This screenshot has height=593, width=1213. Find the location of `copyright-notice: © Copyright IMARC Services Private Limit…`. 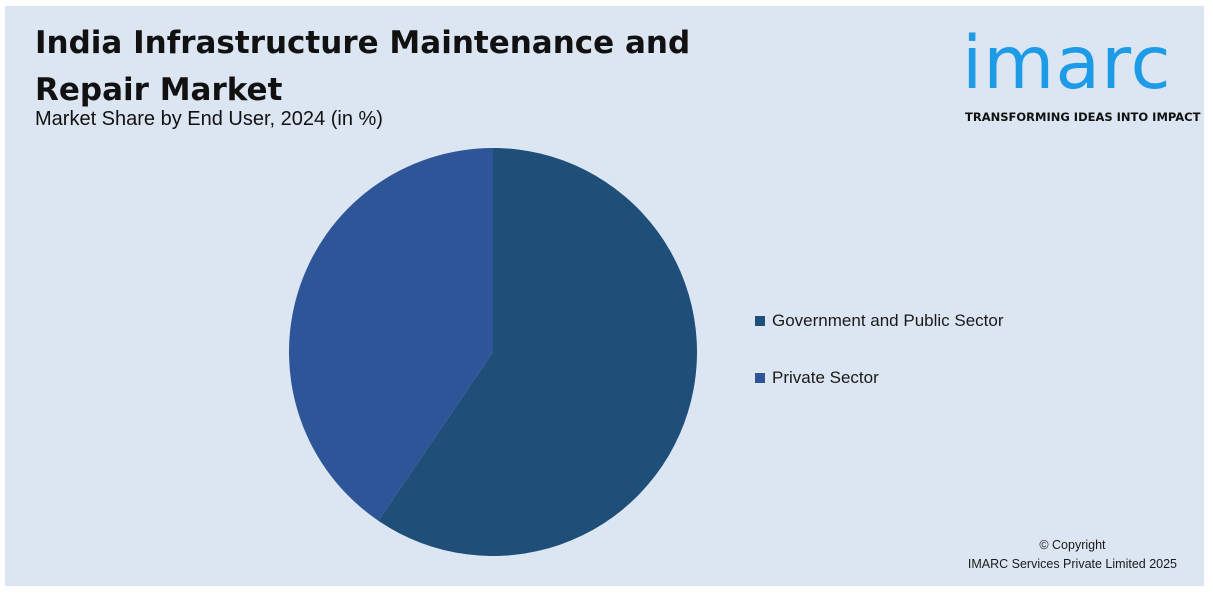

copyright-notice: © Copyright IMARC Services Private Limit… is located at coordinates (1072, 555).